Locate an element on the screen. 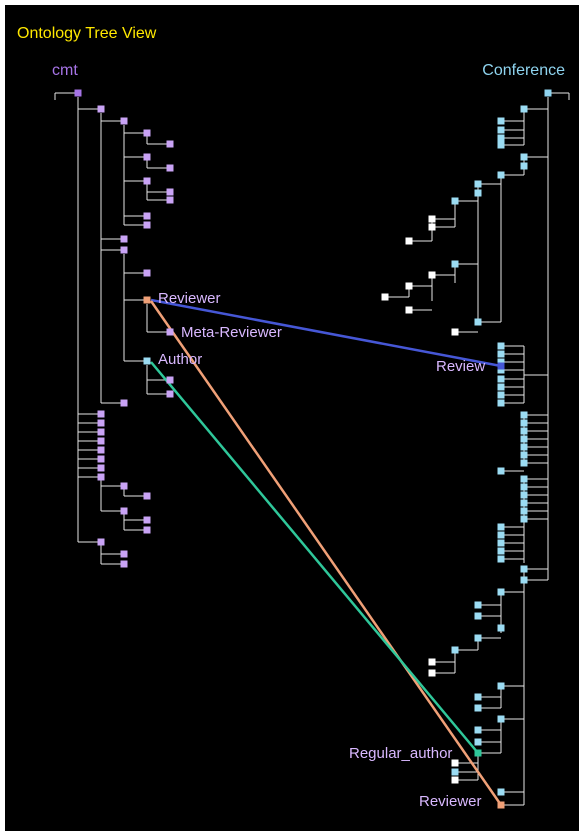  left-node is located at coordinates (101, 109).